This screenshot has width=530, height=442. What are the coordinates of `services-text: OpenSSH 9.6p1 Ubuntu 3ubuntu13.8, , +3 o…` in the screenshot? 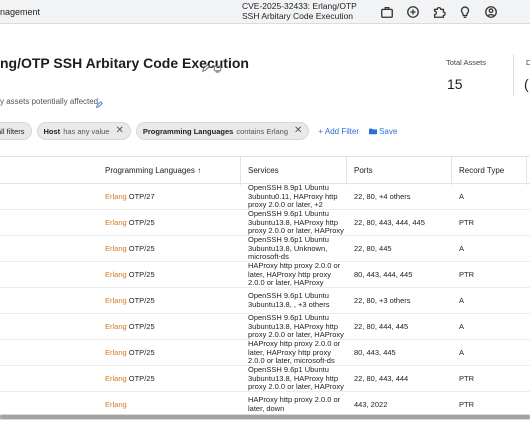 It's located at (289, 300).